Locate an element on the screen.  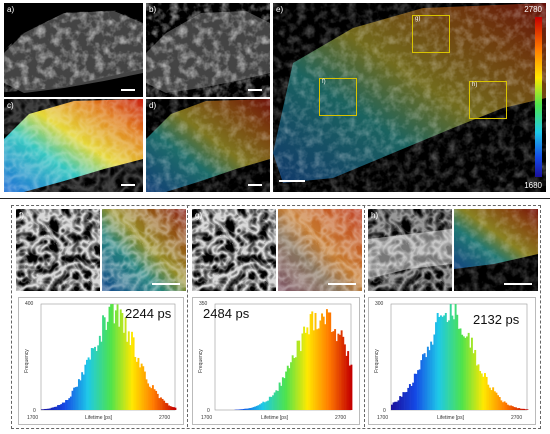
panel-b-intensity-image: b) is located at coordinates (208, 50).